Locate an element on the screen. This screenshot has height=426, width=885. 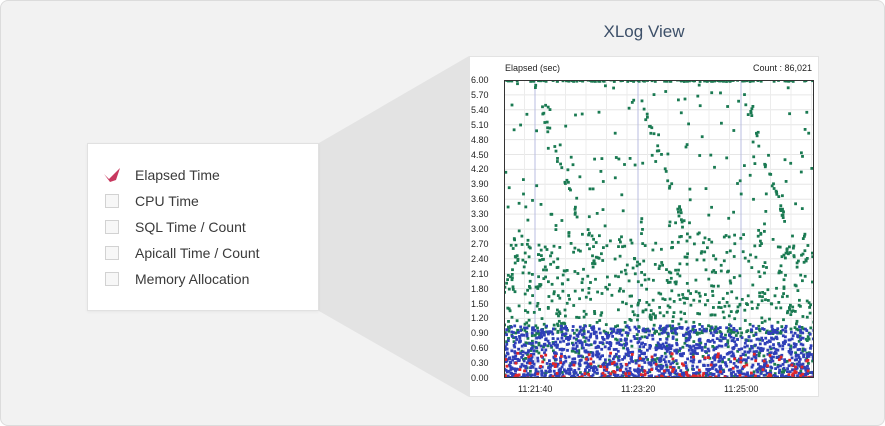
checkbox-checked-icon is located at coordinates (112, 175).